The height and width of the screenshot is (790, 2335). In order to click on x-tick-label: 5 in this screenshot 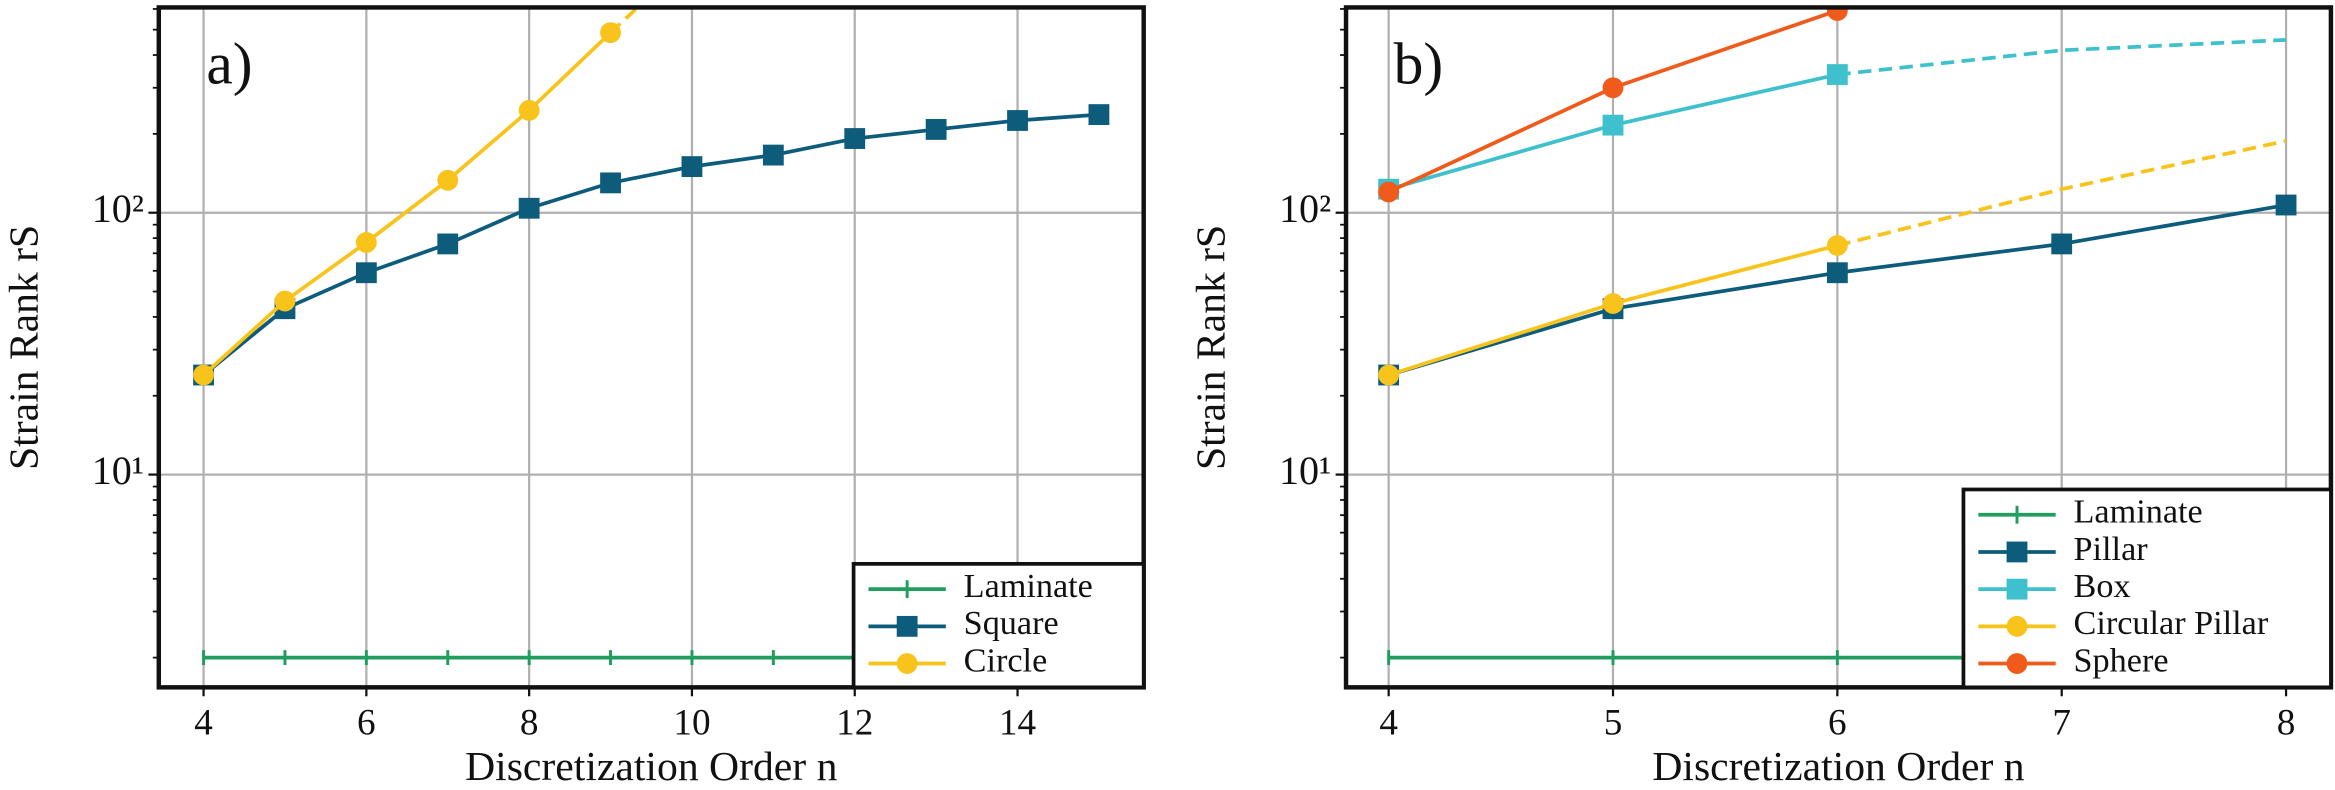, I will do `click(1613, 723)`.